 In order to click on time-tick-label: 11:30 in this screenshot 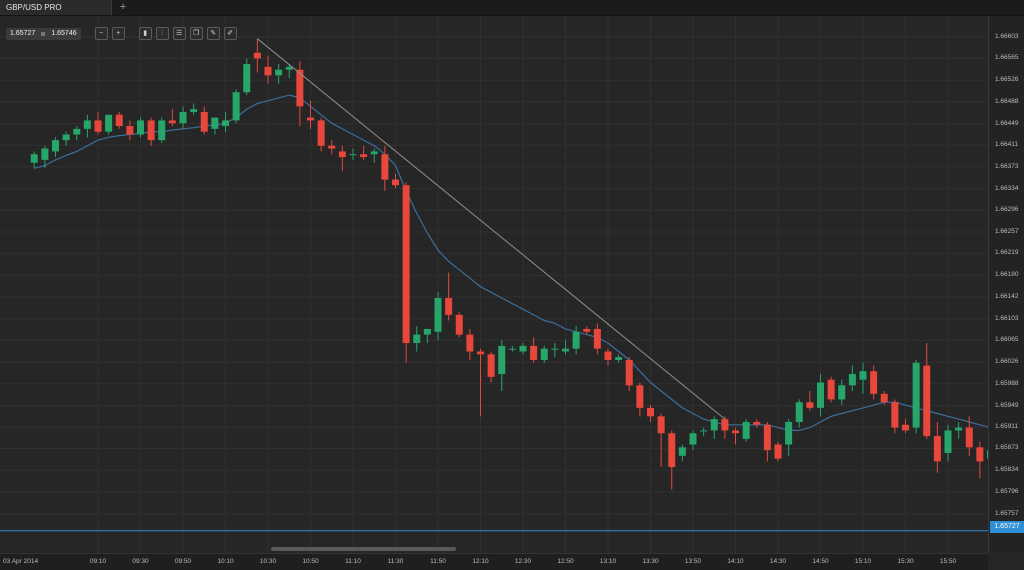, I will do `click(395, 561)`.